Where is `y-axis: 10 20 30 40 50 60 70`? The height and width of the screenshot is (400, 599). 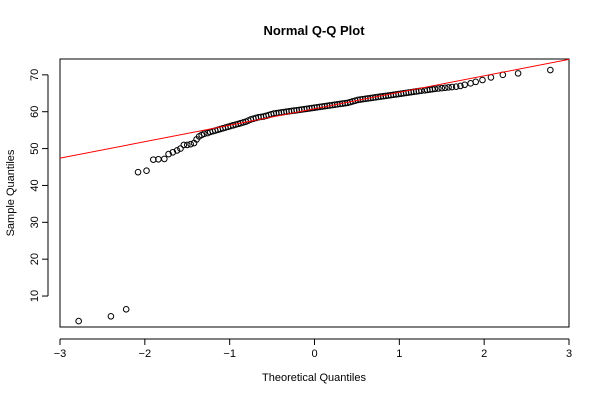
y-axis: 10 20 30 40 50 60 70 is located at coordinates (39, 185).